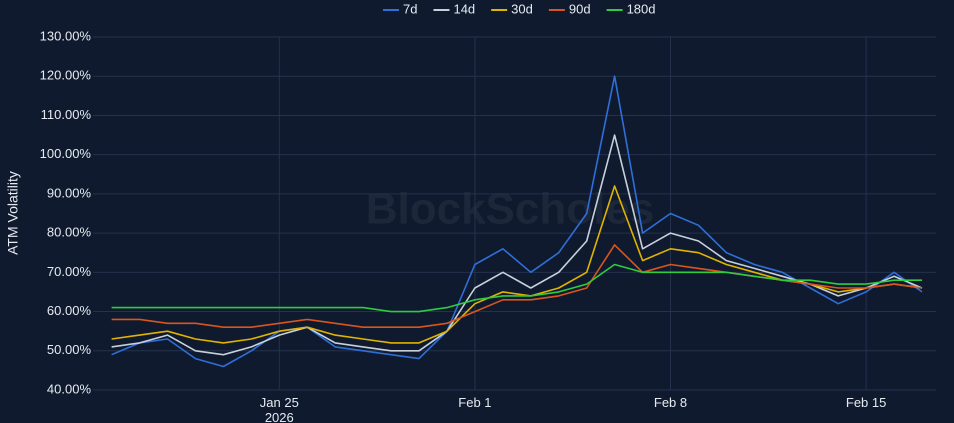 This screenshot has height=423, width=954. Describe the element at coordinates (66, 75) in the screenshot. I see `y-tick-label: 120.00%` at that location.